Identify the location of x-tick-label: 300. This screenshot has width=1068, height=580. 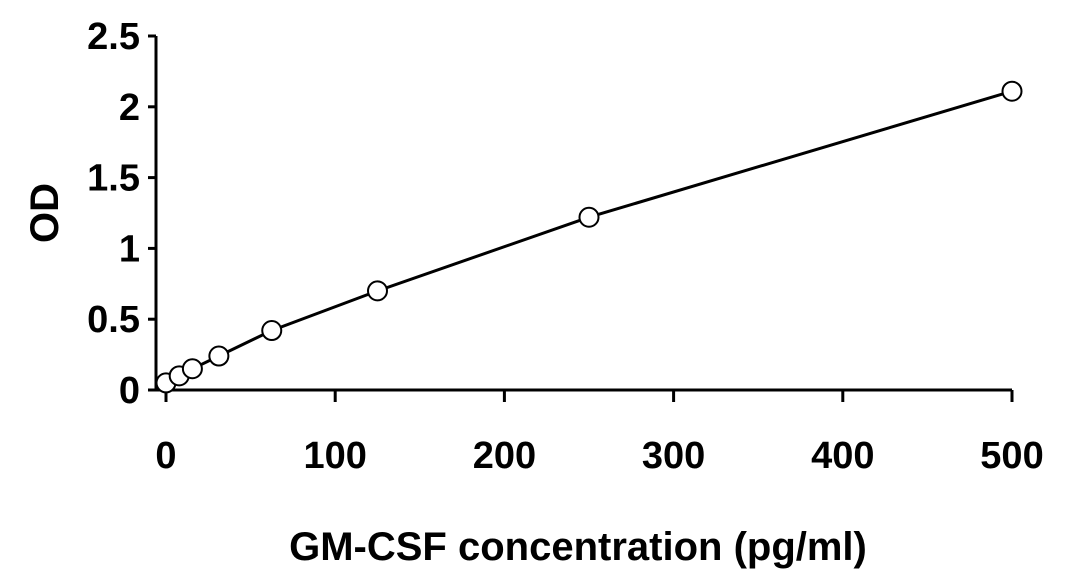
(673, 456).